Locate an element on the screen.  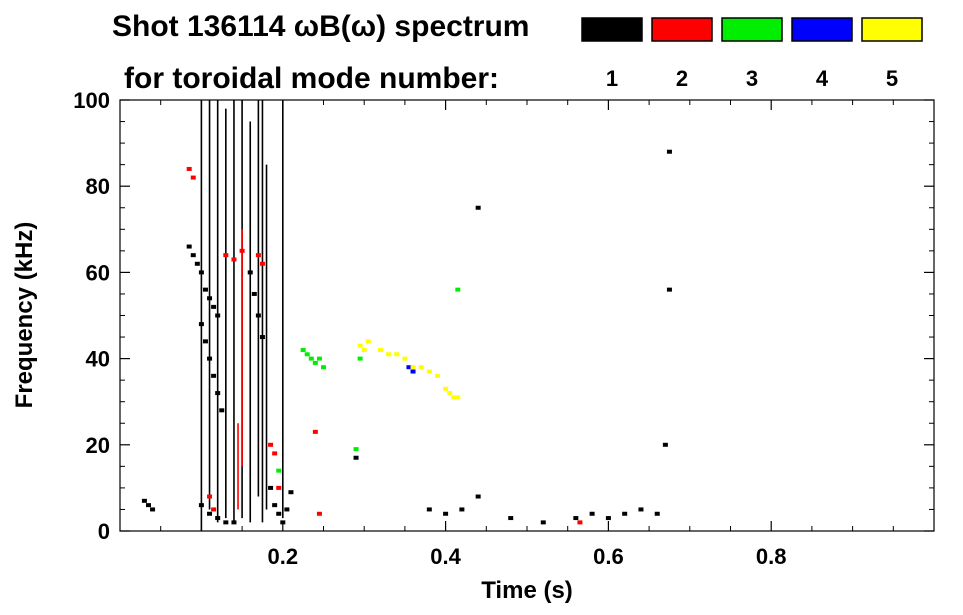
y-axis-label: Frequency (kHz) is located at coordinates (24, 315).